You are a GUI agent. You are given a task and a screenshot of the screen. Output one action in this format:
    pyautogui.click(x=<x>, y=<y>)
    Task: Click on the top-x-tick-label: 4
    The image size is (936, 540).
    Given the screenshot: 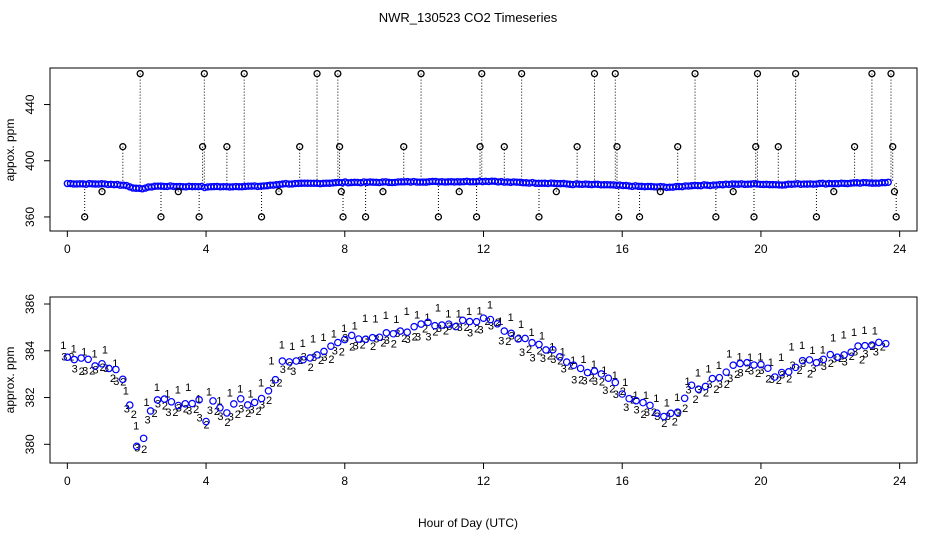 What is the action you would take?
    pyautogui.click(x=206, y=249)
    